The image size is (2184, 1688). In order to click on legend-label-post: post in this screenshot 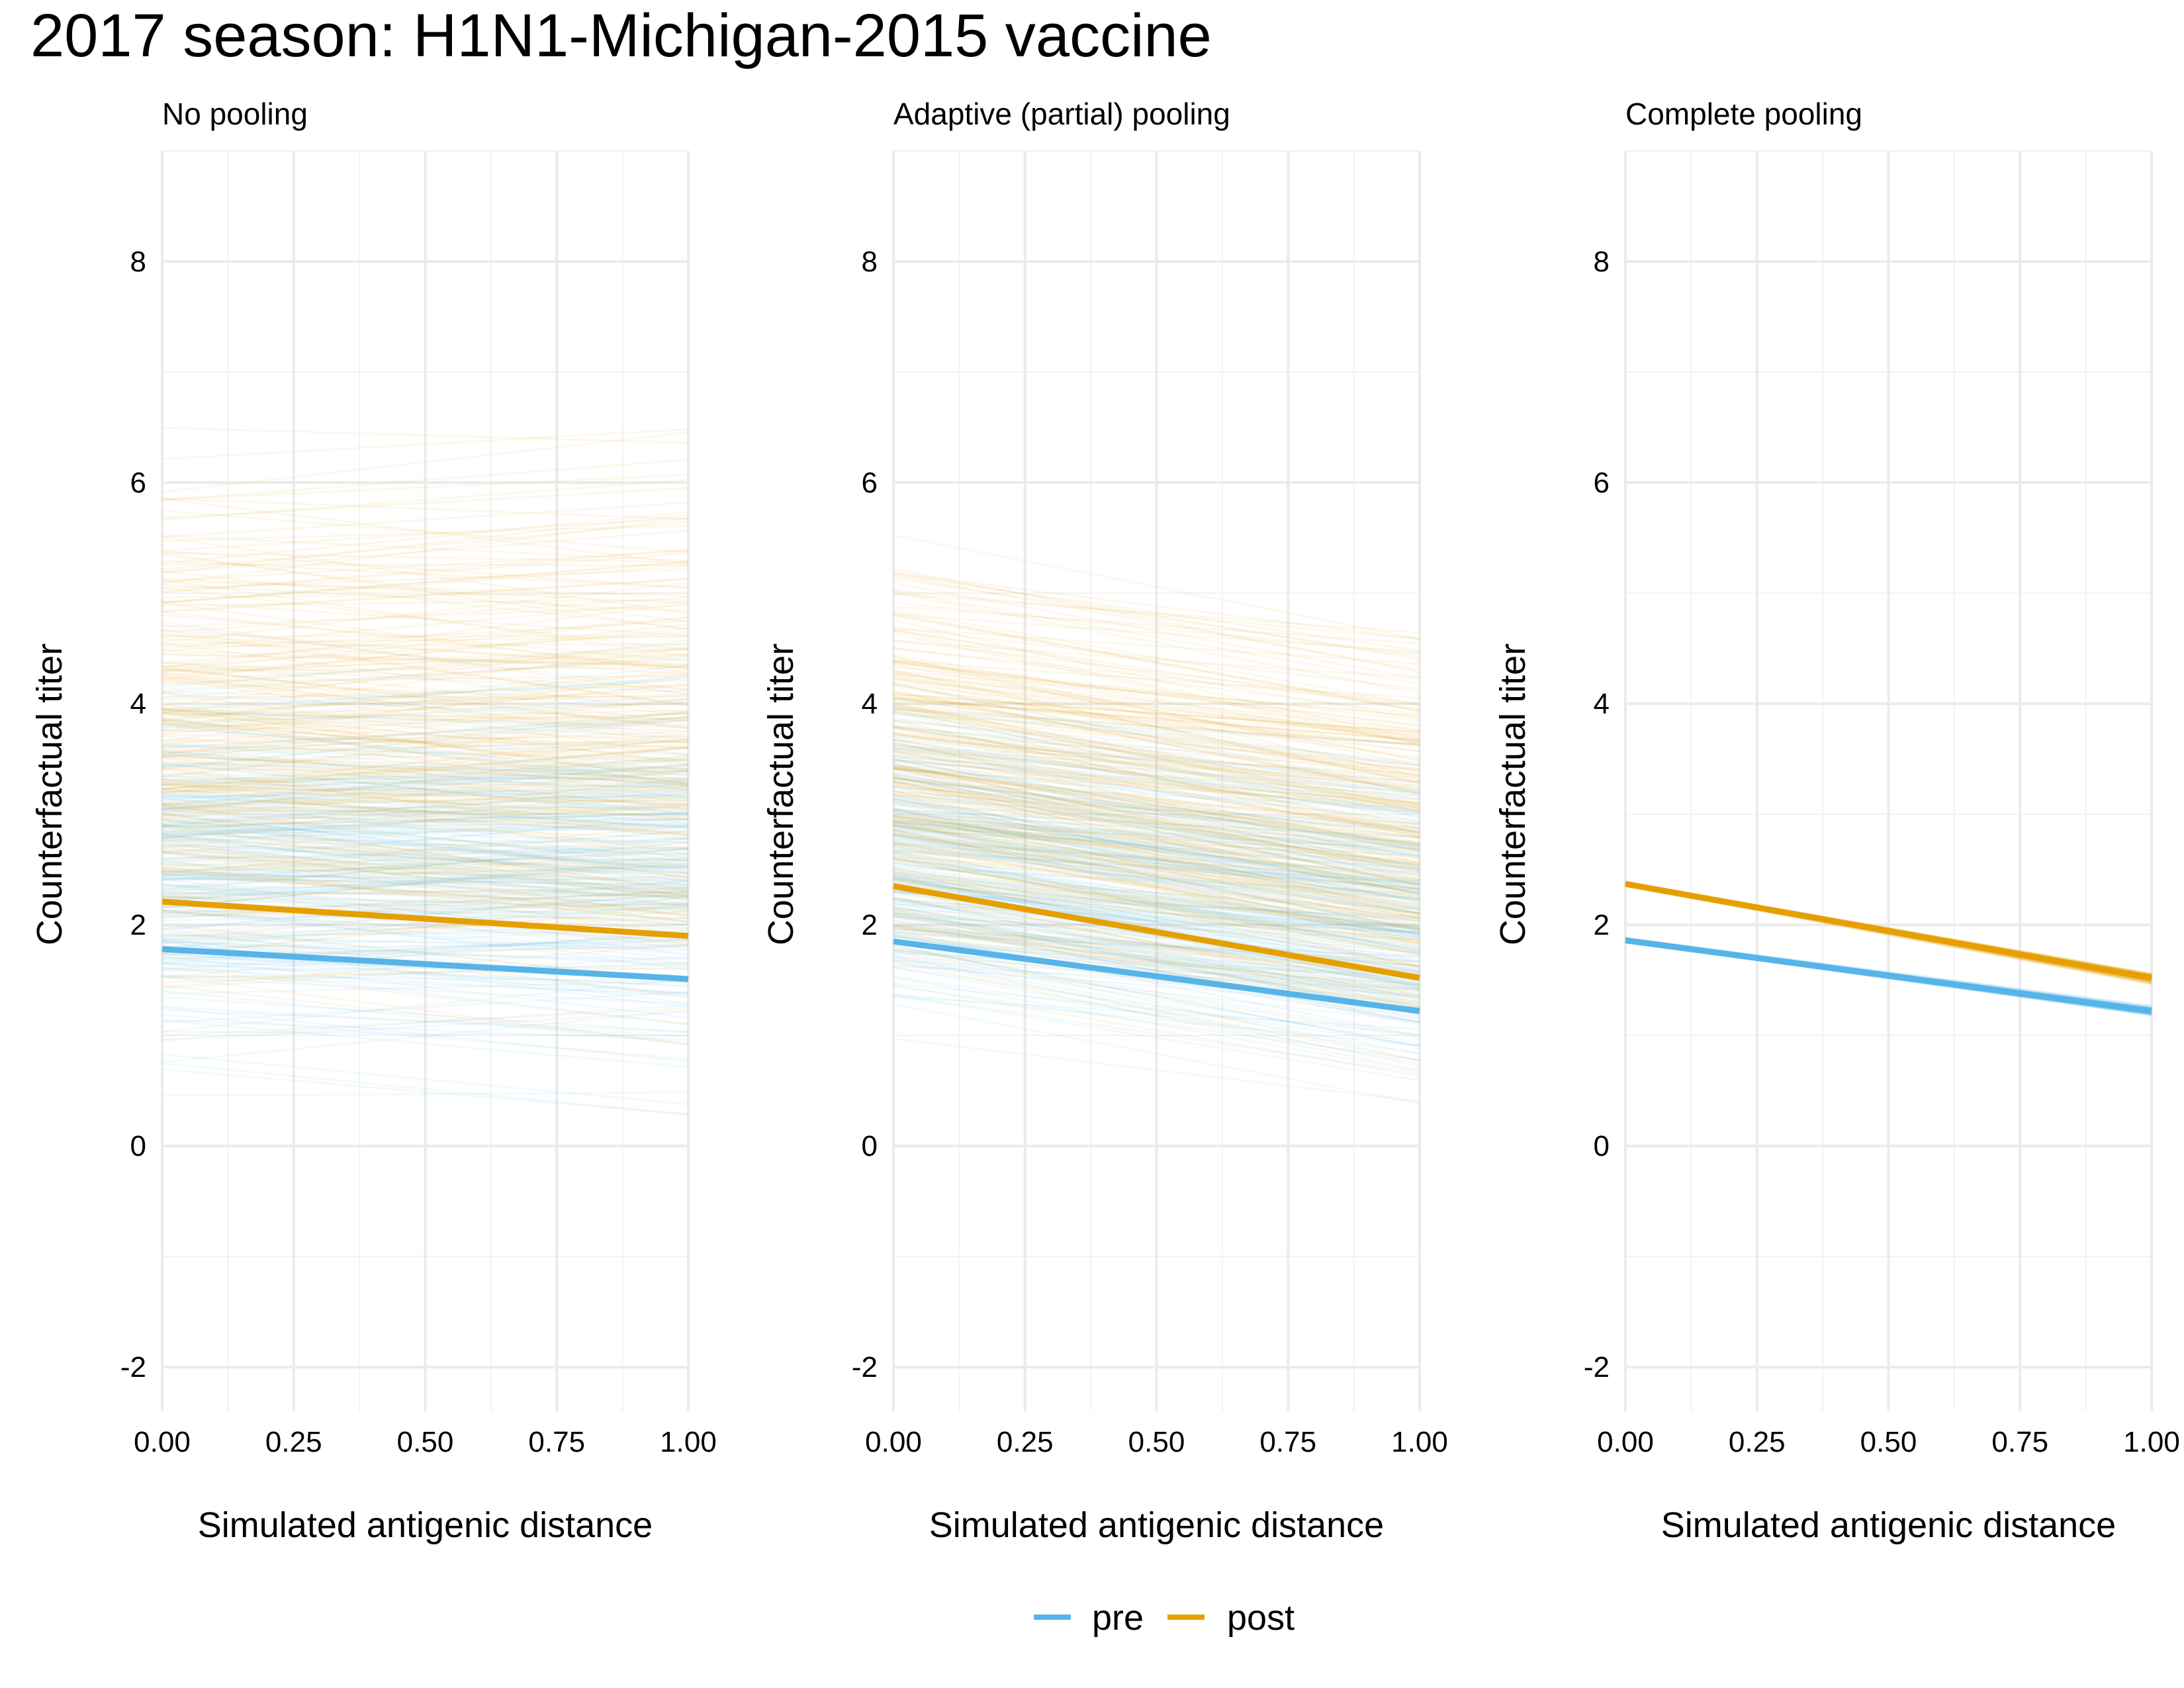, I will do `click(1261, 1618)`.